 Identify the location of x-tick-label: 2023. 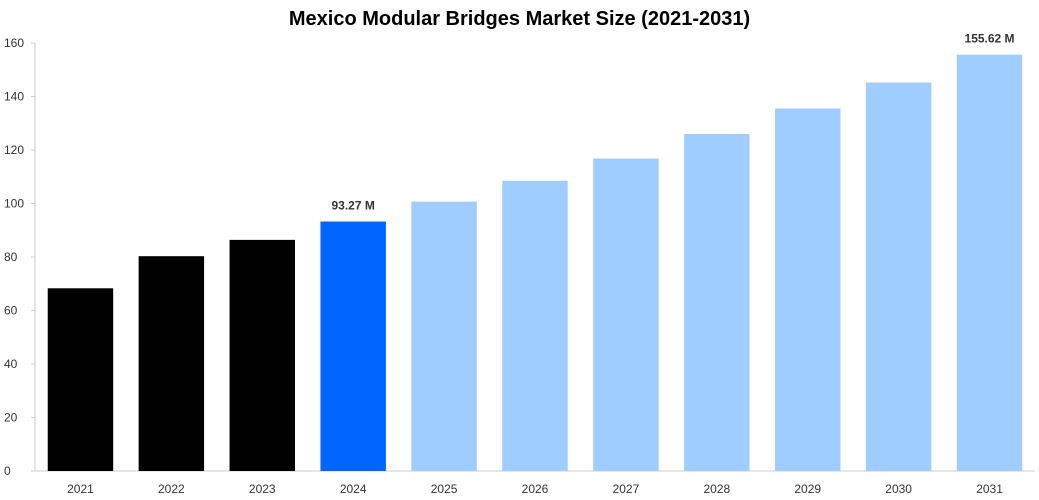
(262, 489).